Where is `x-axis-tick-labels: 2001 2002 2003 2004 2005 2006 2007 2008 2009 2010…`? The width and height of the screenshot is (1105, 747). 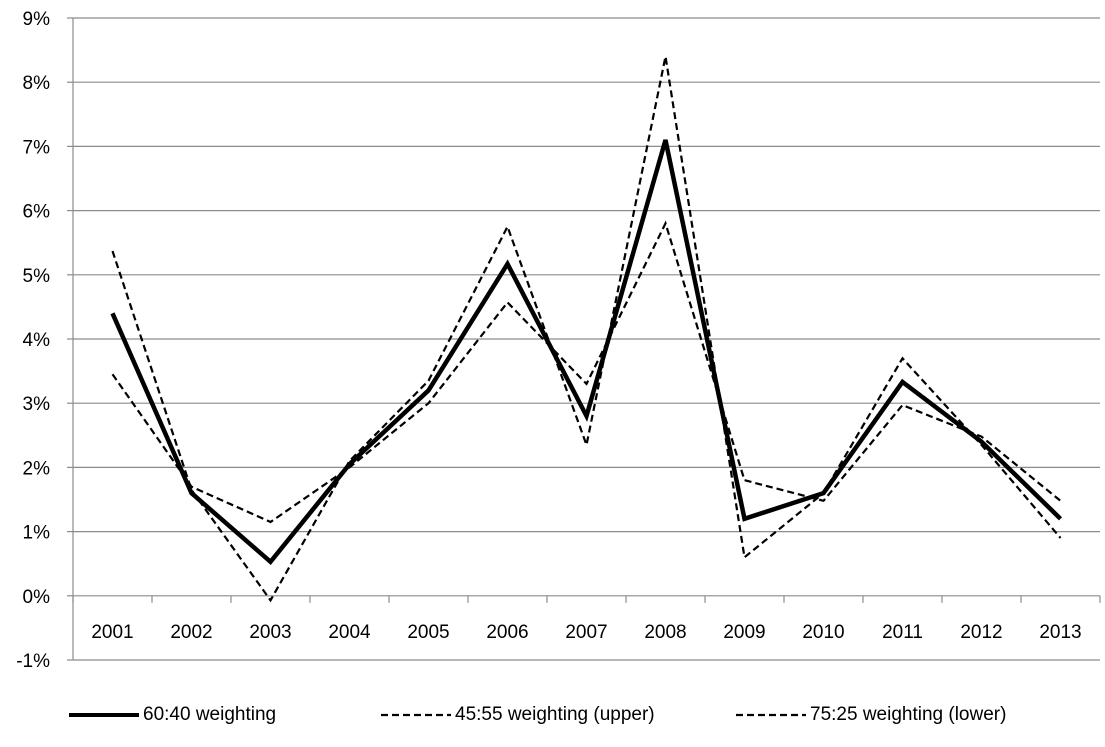 x-axis-tick-labels: 2001 2002 2003 2004 2005 2006 2007 2008 2009 2010… is located at coordinates (586, 632).